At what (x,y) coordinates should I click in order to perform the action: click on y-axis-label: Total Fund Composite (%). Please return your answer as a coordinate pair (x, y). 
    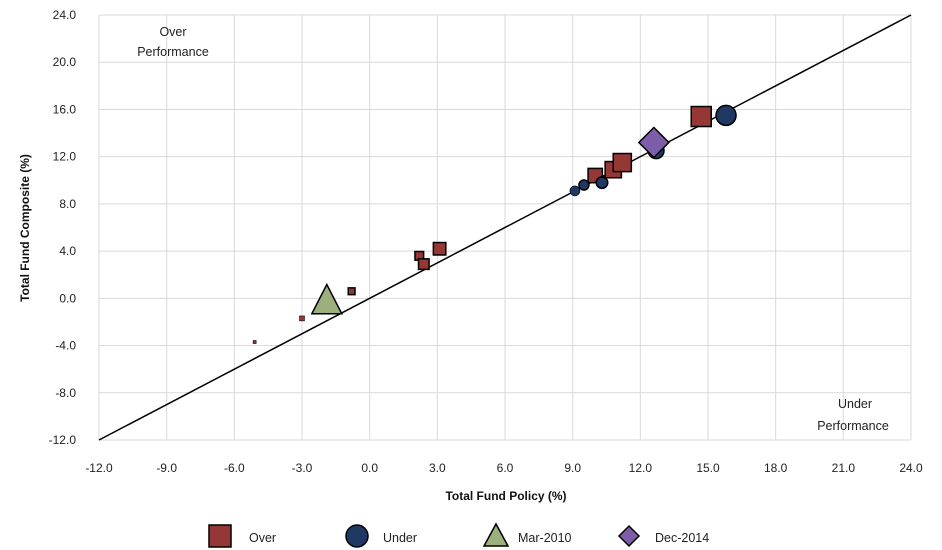
    Looking at the image, I should click on (25, 228).